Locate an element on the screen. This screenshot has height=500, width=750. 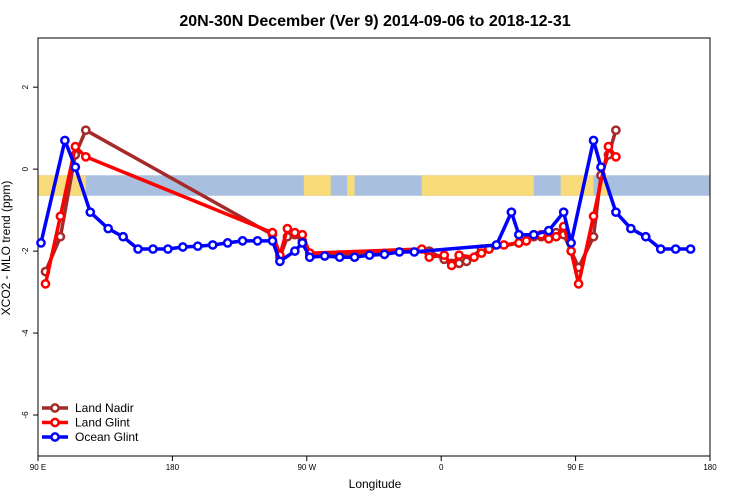
world-map-band is located at coordinates (374, 185).